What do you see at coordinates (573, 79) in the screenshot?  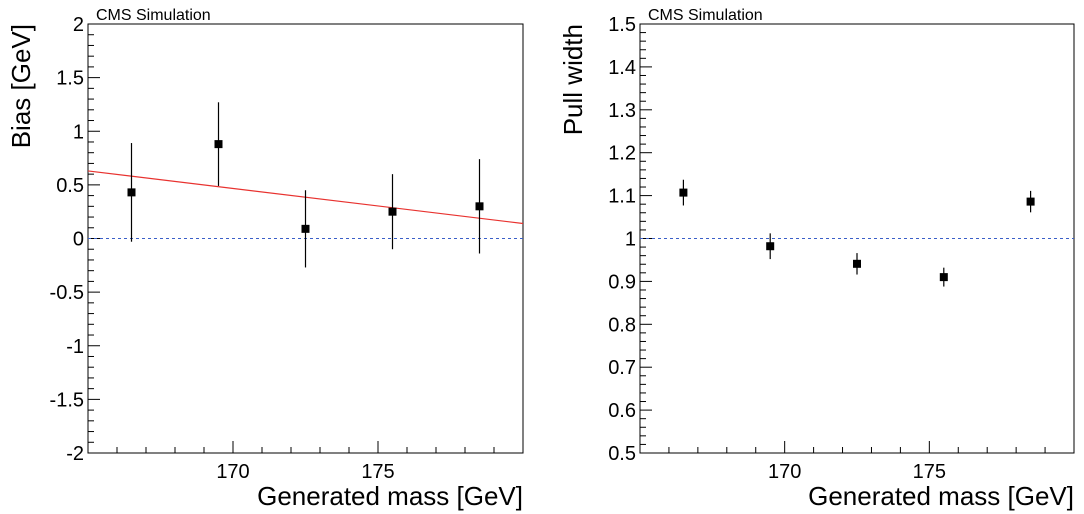 I see `y-axis-title: Pull width` at bounding box center [573, 79].